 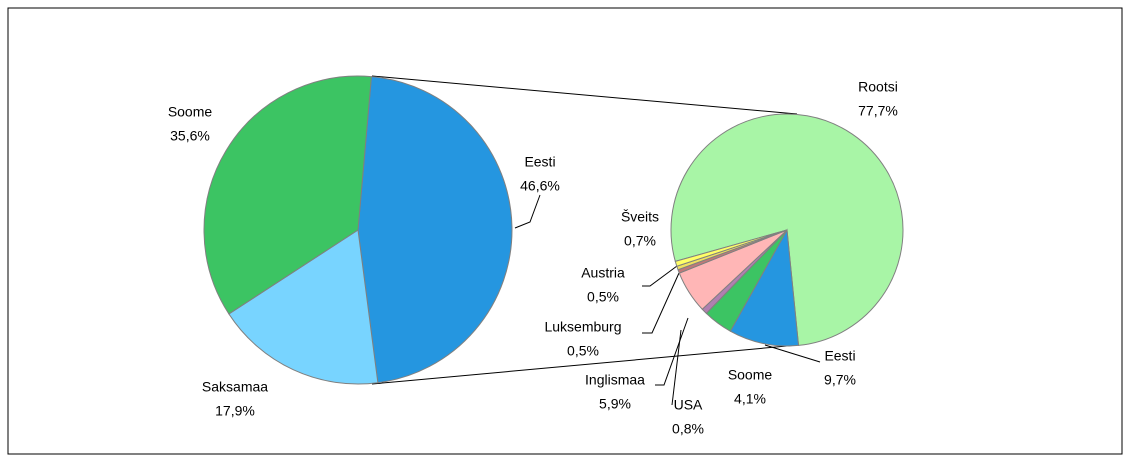 I want to click on slice-value-label: 0,7%, so click(x=640, y=241).